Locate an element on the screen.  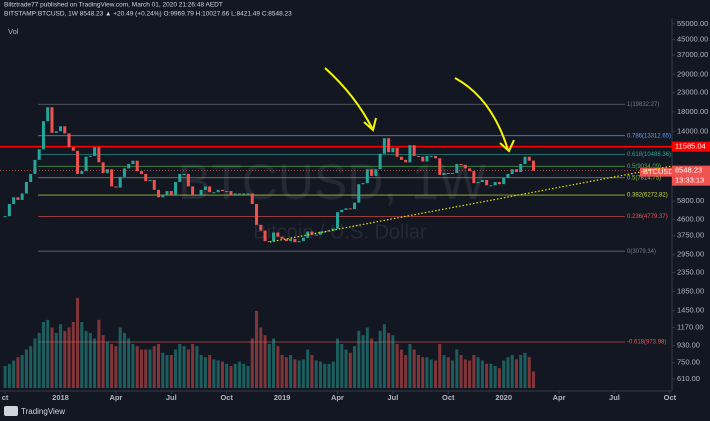
y-tick-label: 4600.00 is located at coordinates (690, 219).